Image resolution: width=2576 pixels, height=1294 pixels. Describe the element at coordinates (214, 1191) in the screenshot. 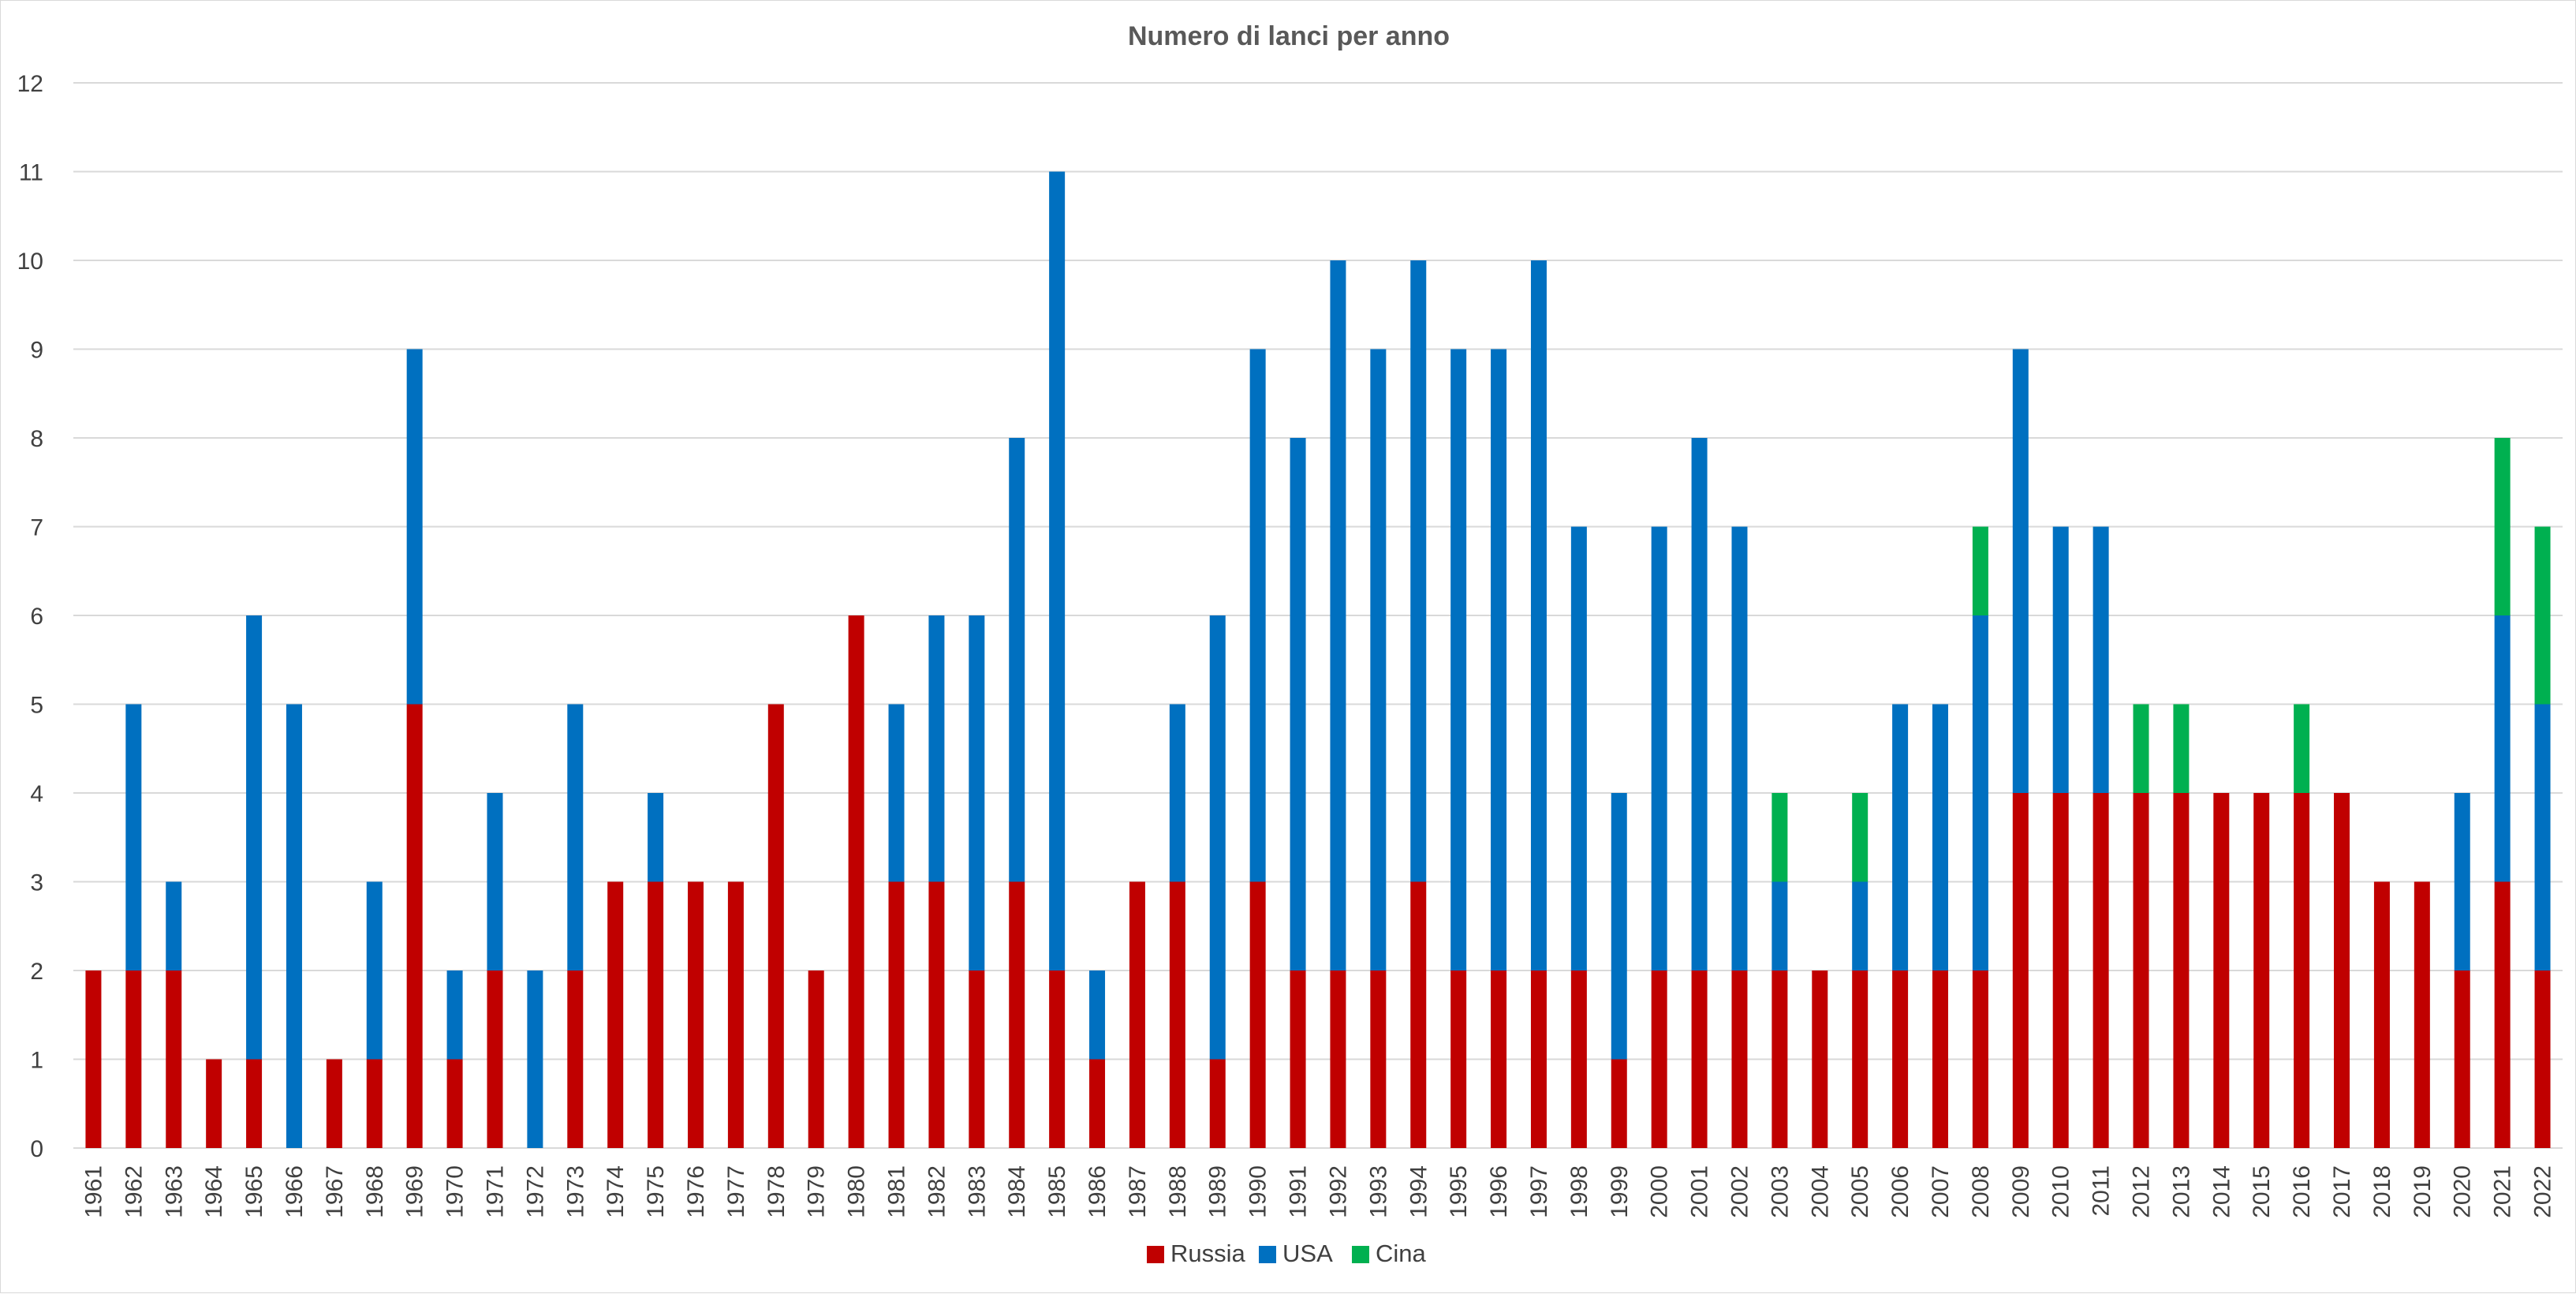

I see `x-tick-label: 1964` at that location.